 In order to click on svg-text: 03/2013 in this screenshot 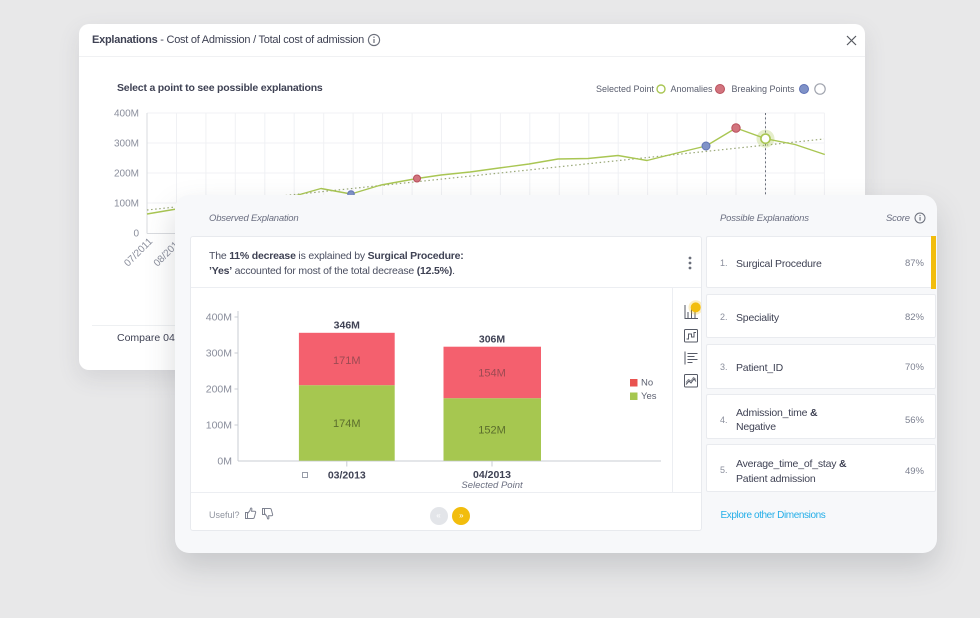, I will do `click(347, 476)`.